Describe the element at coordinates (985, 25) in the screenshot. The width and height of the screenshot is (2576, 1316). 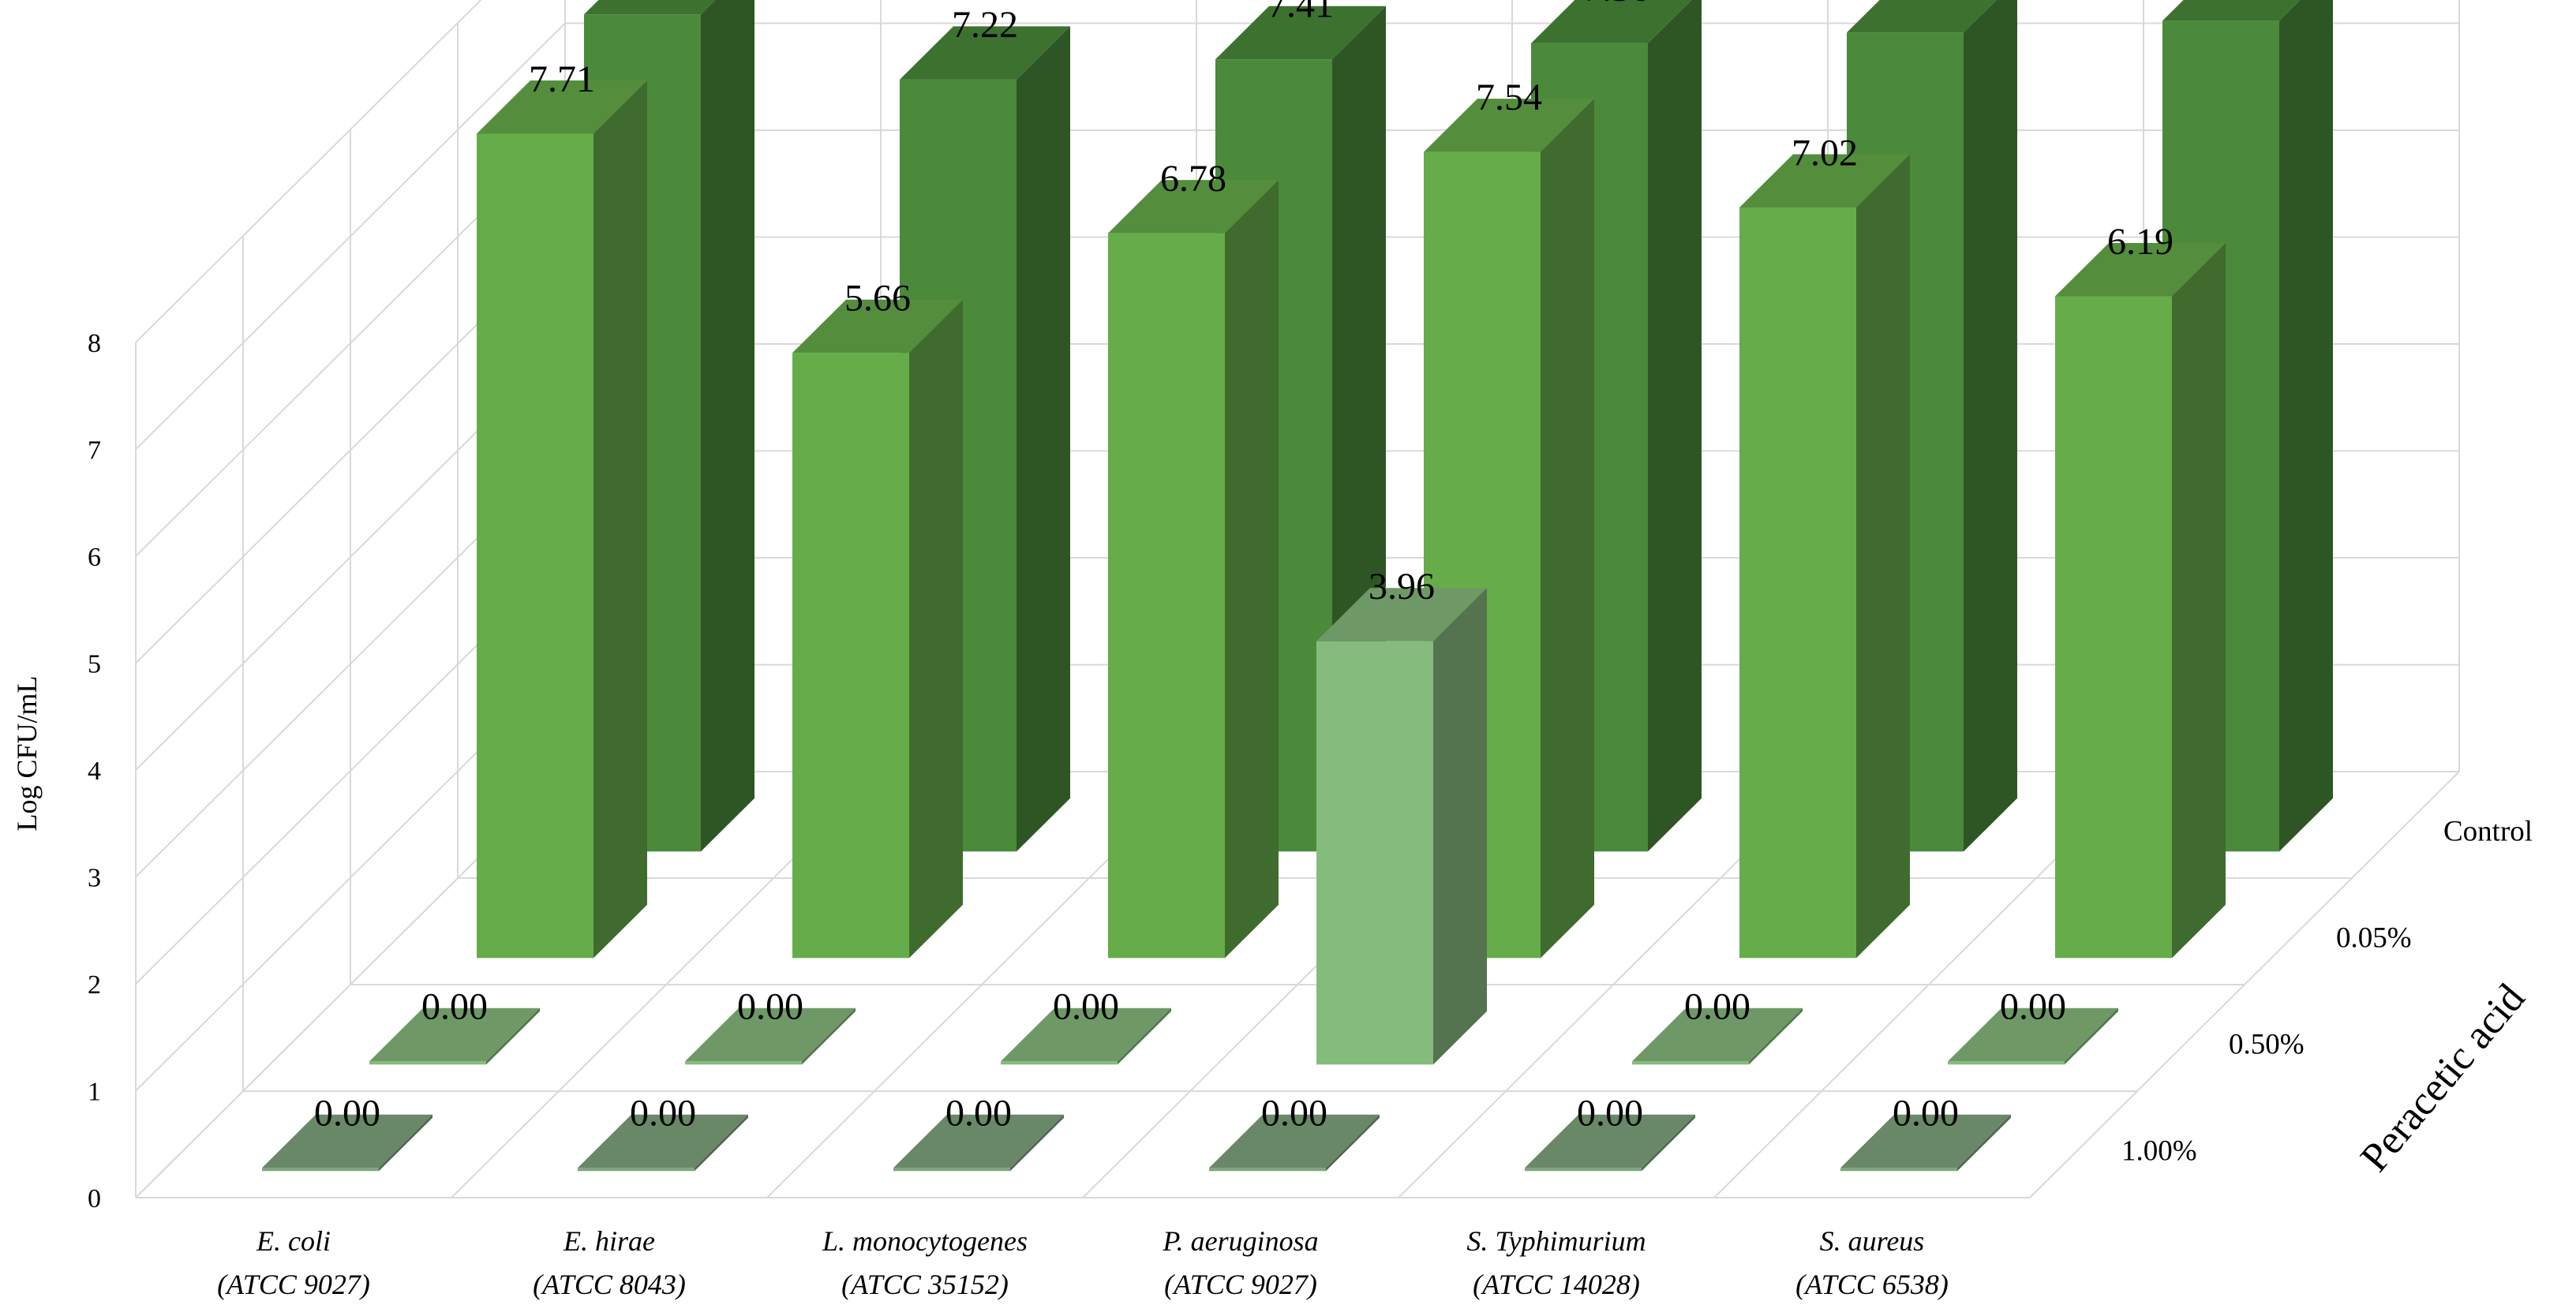
I see `data-label: 7.22` at that location.